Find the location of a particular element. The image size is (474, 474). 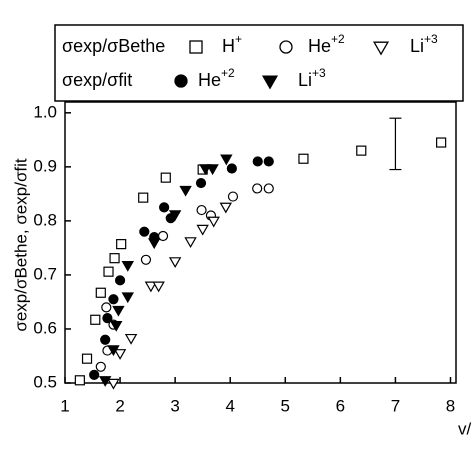

x-tick-label: 8 is located at coordinates (450, 405).